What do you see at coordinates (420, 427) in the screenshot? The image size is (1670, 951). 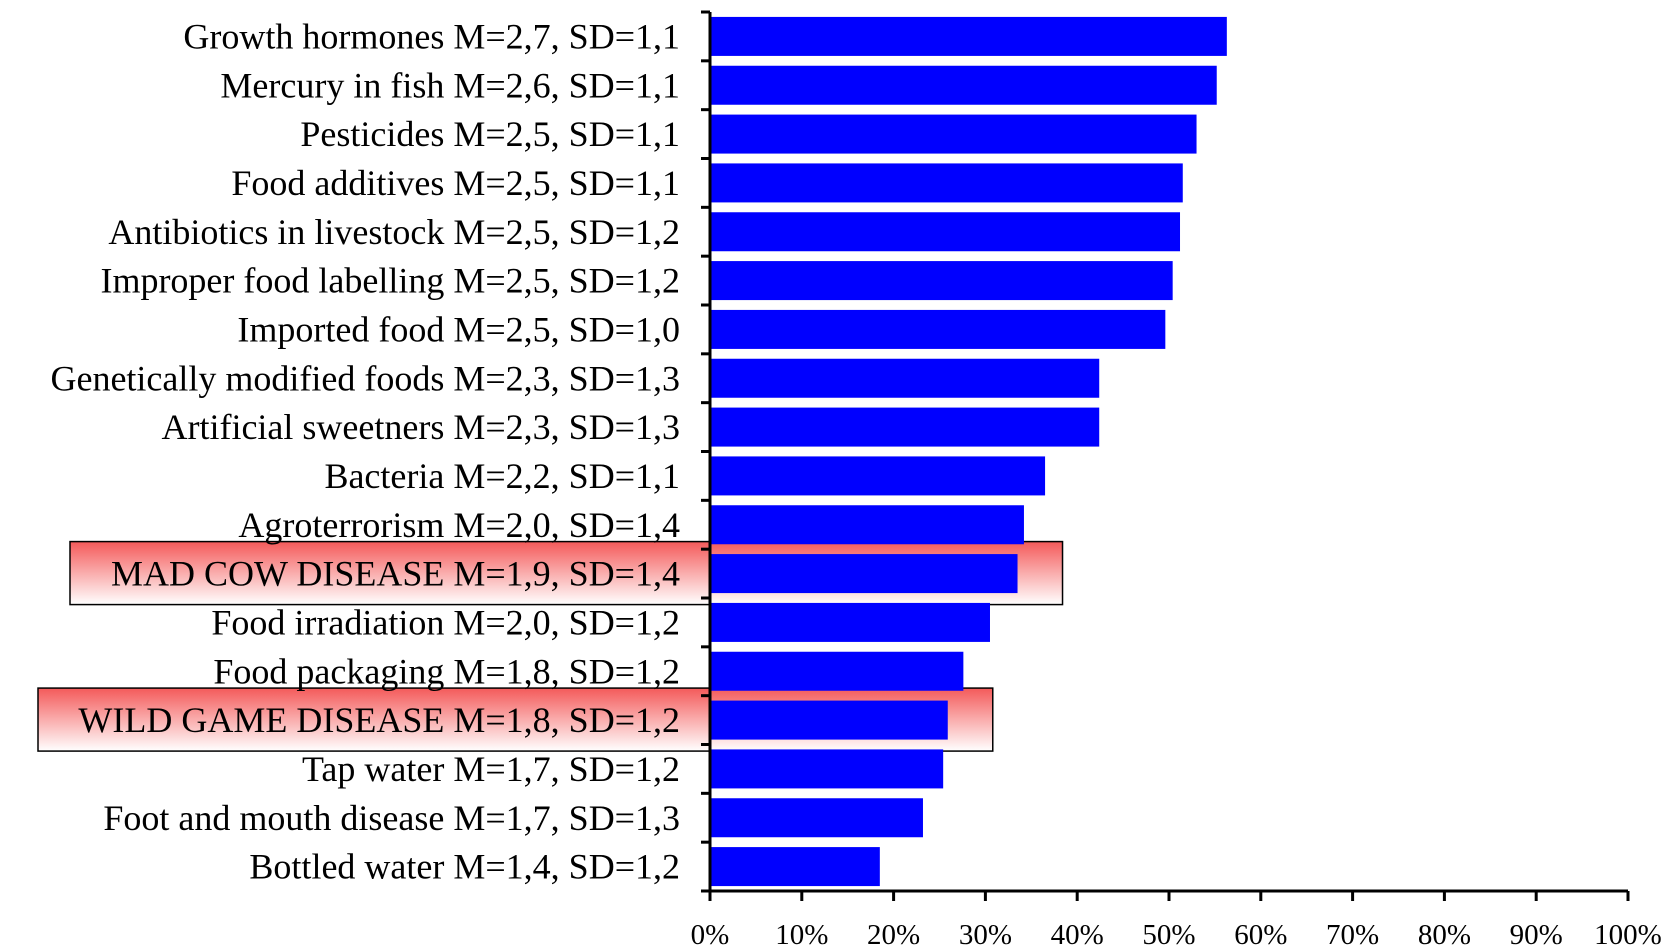 I see `category-label: Artificial sweetners M=2,3, SD=1,3` at bounding box center [420, 427].